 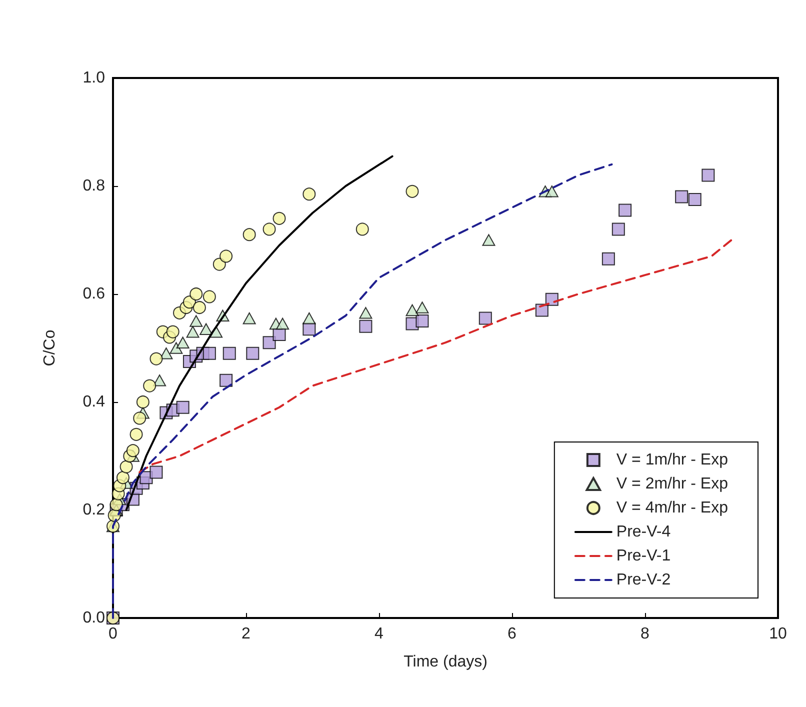 What do you see at coordinates (113, 634) in the screenshot?
I see `x-tick-label: 0` at bounding box center [113, 634].